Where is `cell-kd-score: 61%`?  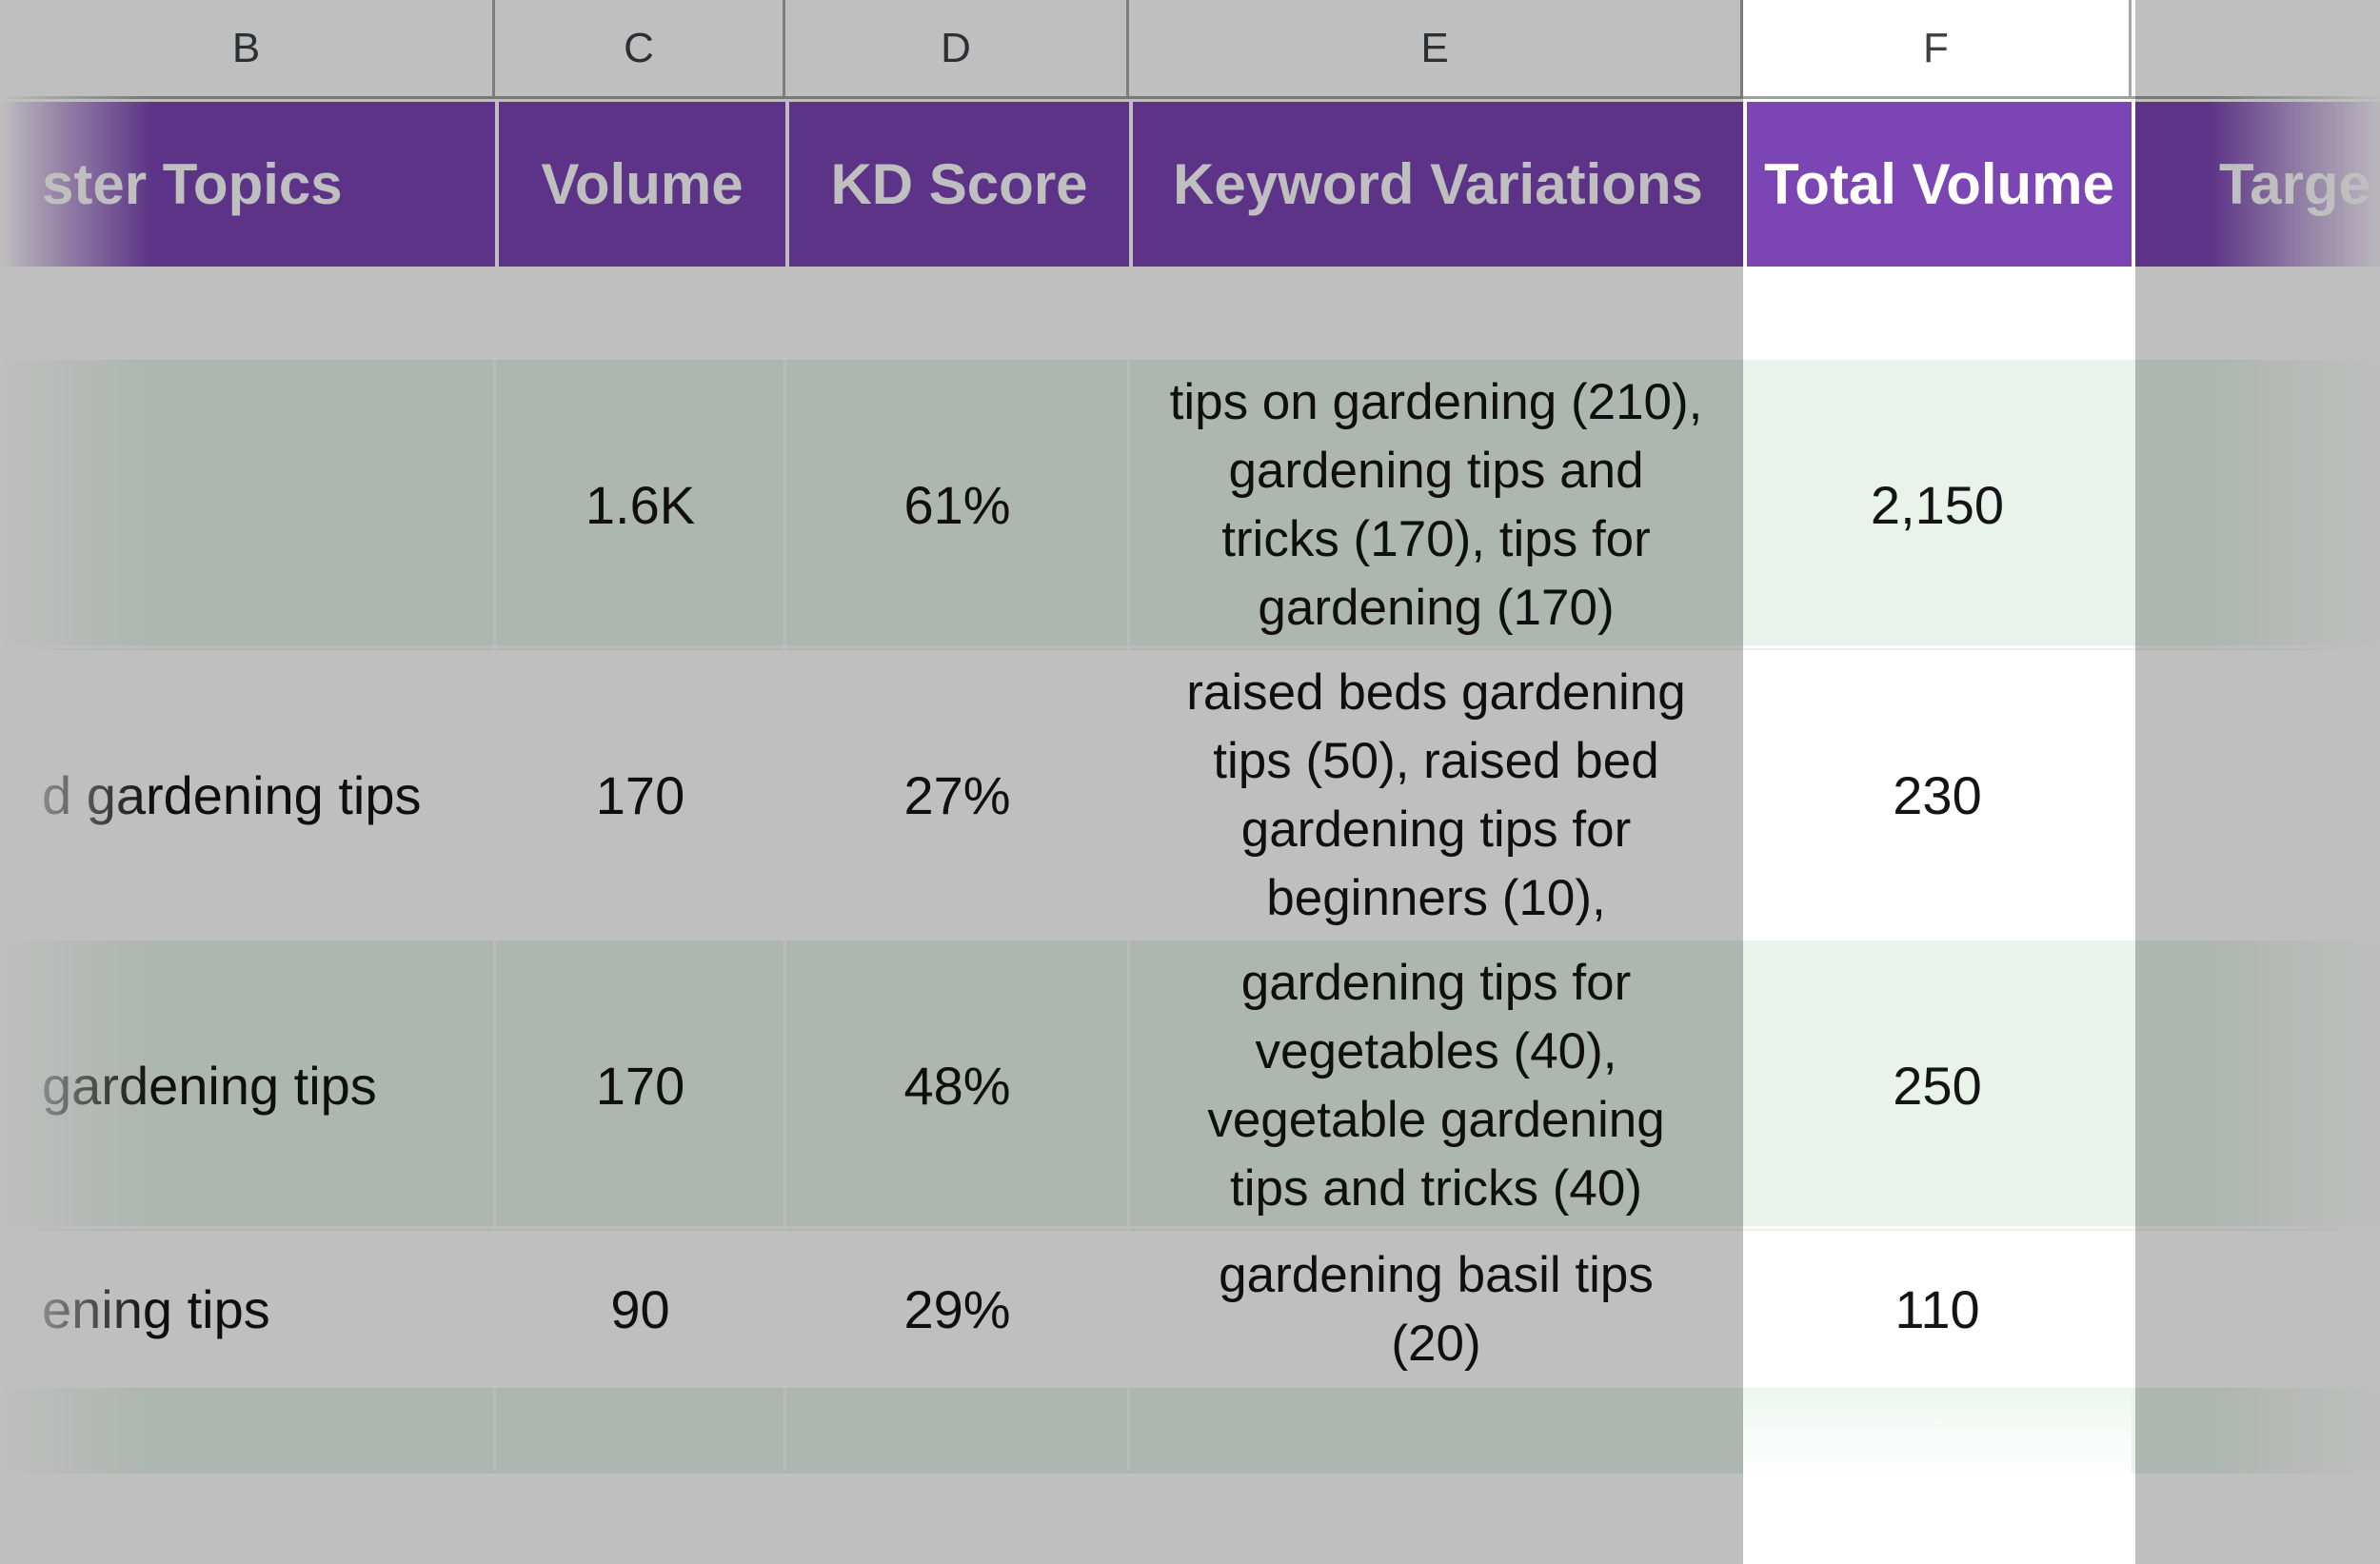 cell-kd-score: 61% is located at coordinates (957, 505).